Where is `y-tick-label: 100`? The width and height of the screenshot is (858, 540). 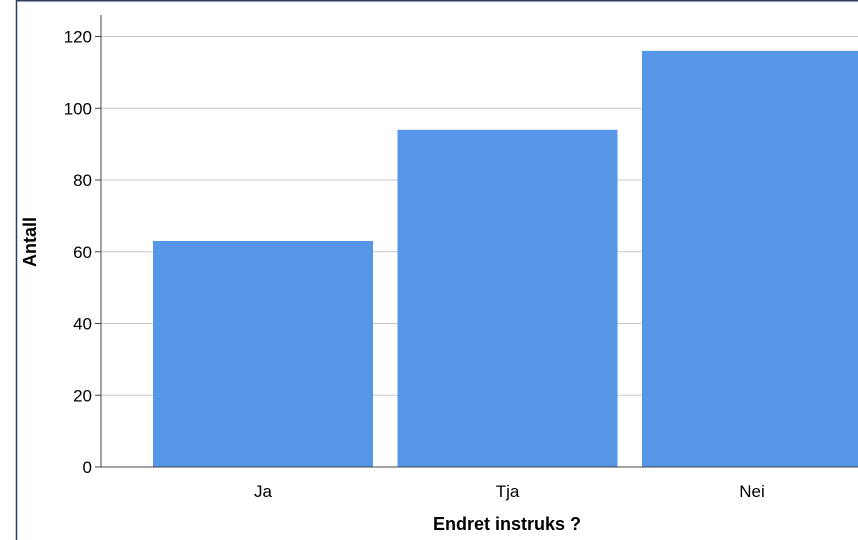
y-tick-label: 100 is located at coordinates (78, 108).